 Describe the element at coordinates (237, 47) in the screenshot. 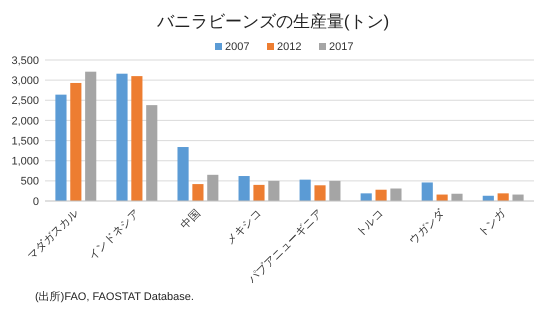

I see `legend-label: 2007` at that location.